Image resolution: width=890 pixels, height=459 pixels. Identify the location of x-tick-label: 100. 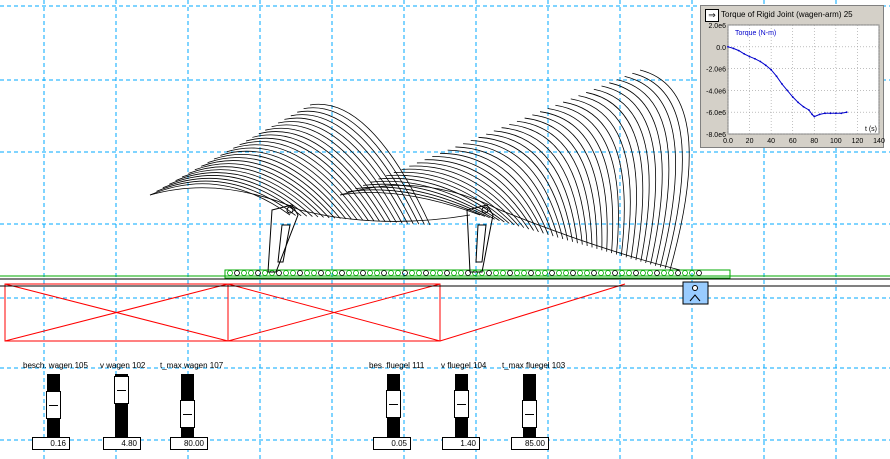
(836, 141).